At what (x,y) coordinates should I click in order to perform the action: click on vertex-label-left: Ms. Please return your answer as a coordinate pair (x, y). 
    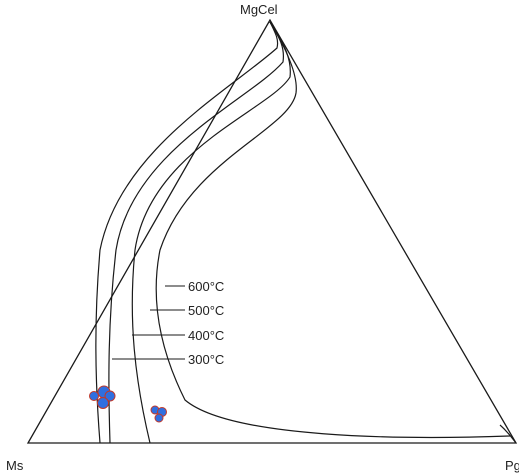
    Looking at the image, I should click on (15, 465).